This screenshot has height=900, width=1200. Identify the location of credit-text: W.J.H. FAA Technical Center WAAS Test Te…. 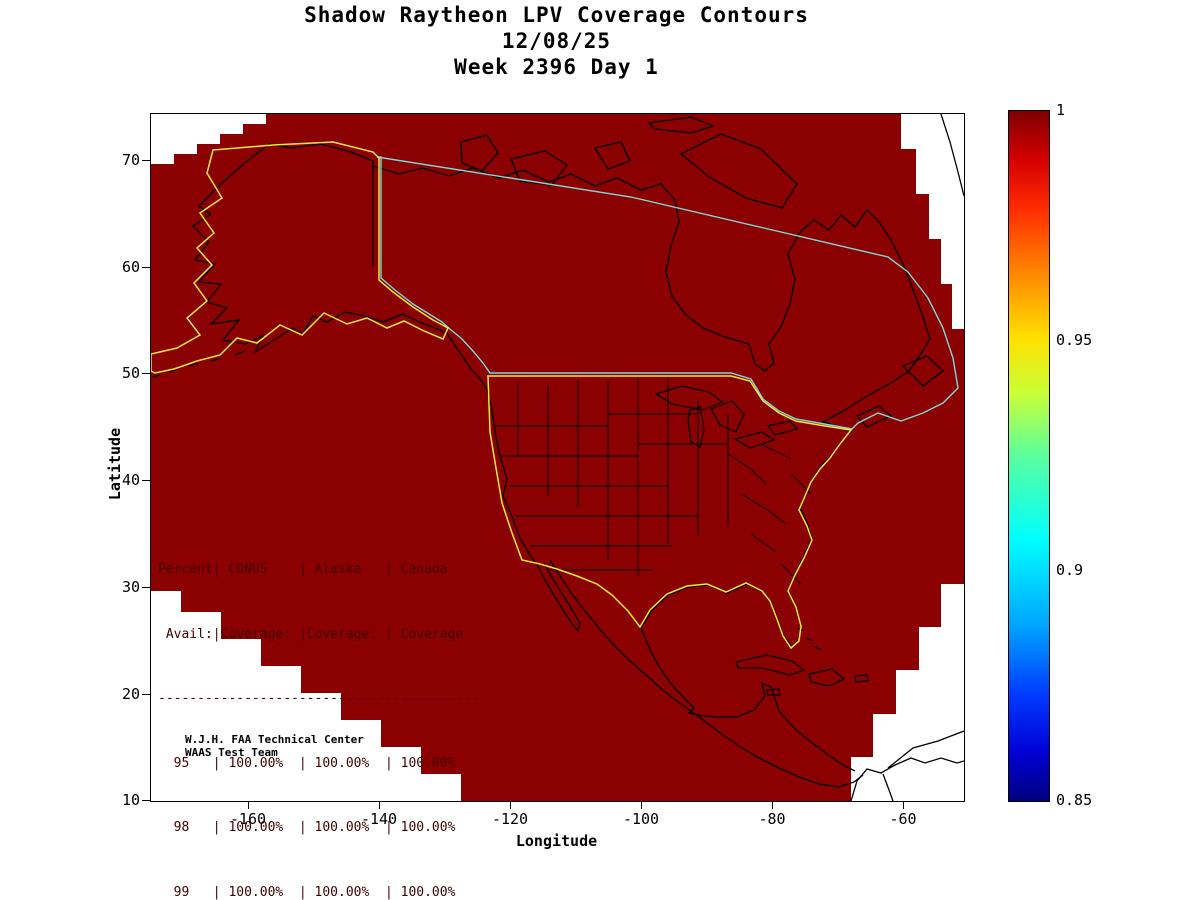
(274, 746).